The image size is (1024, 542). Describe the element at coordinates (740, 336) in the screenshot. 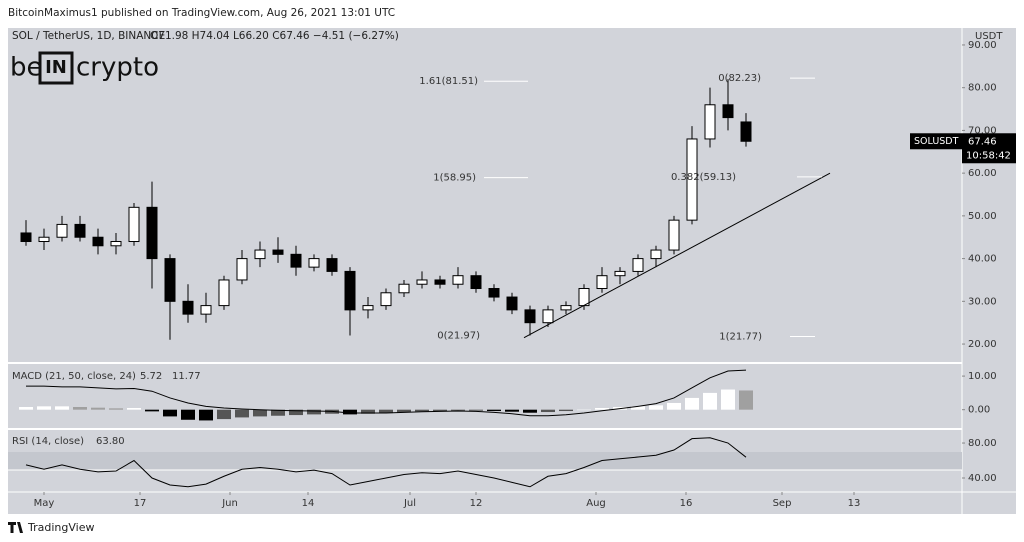

I see `fib-label: 1(21.77)` at that location.